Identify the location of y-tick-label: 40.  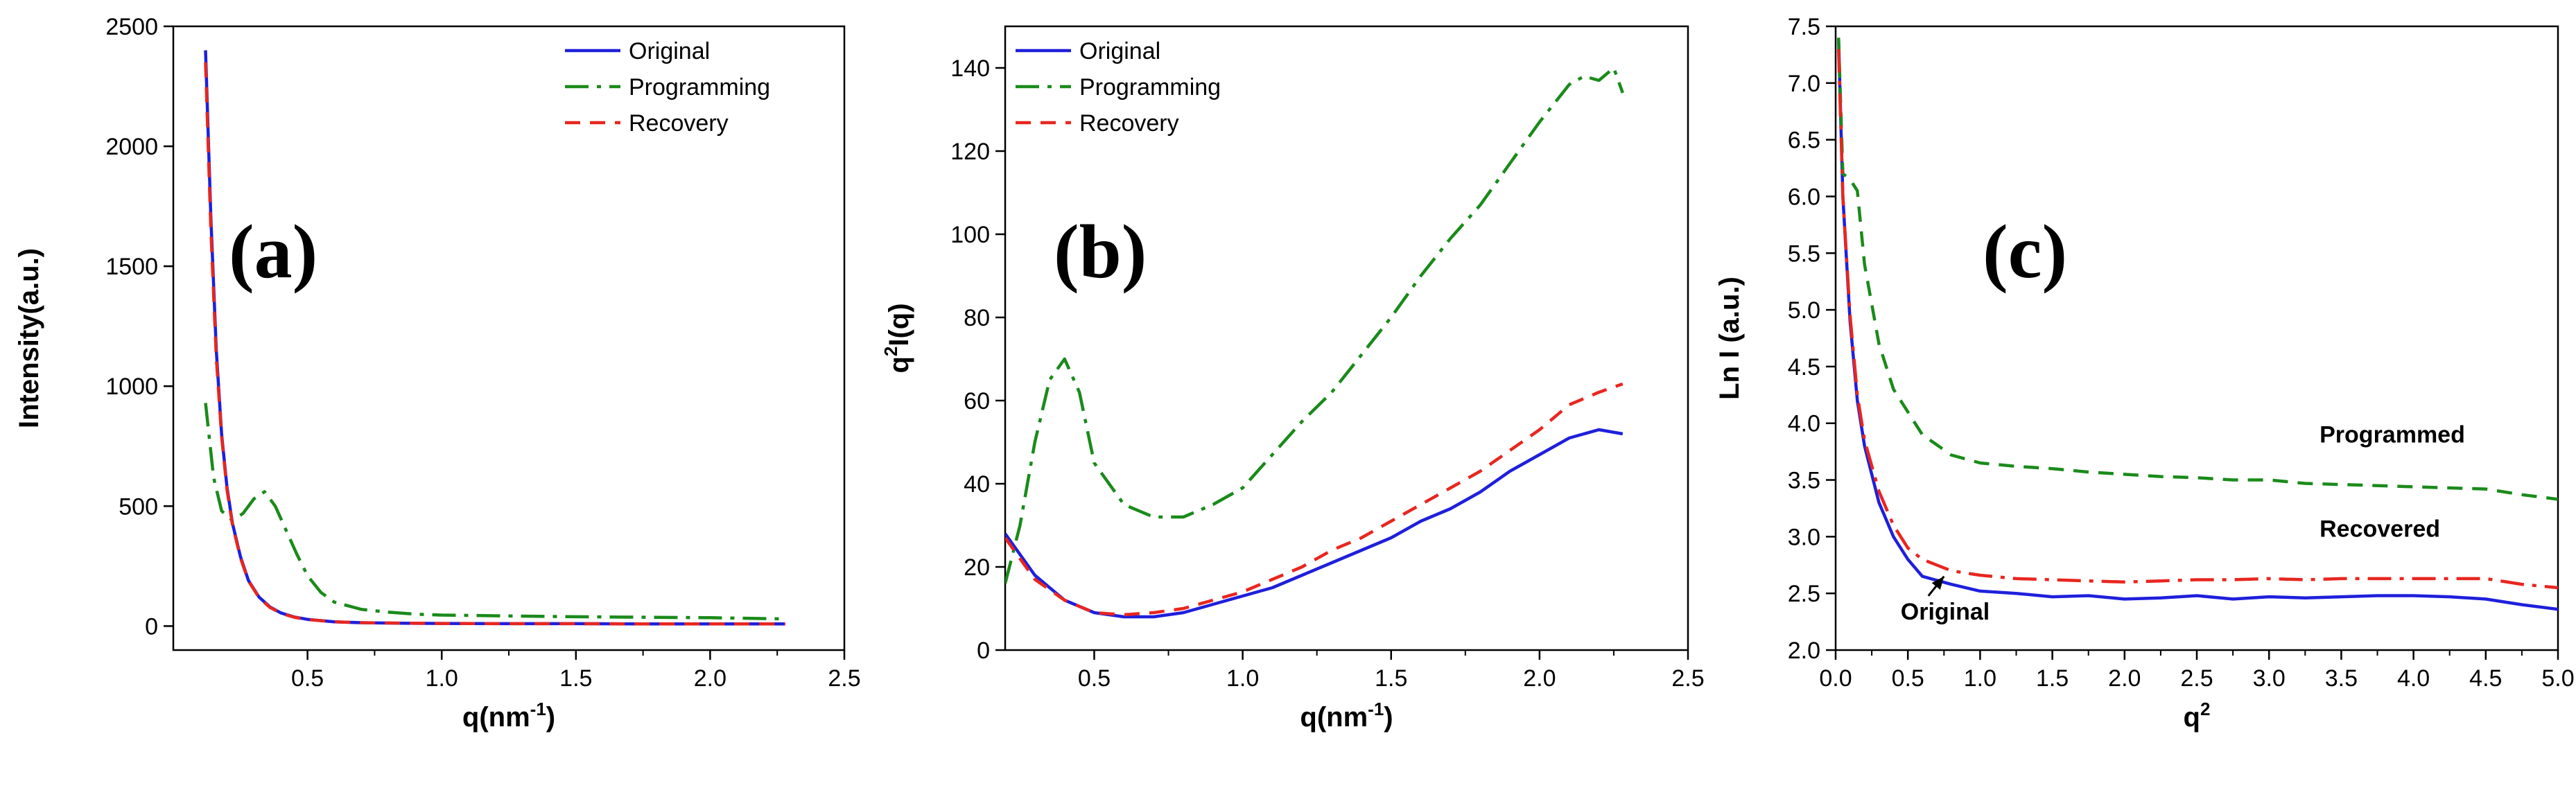
(977, 484).